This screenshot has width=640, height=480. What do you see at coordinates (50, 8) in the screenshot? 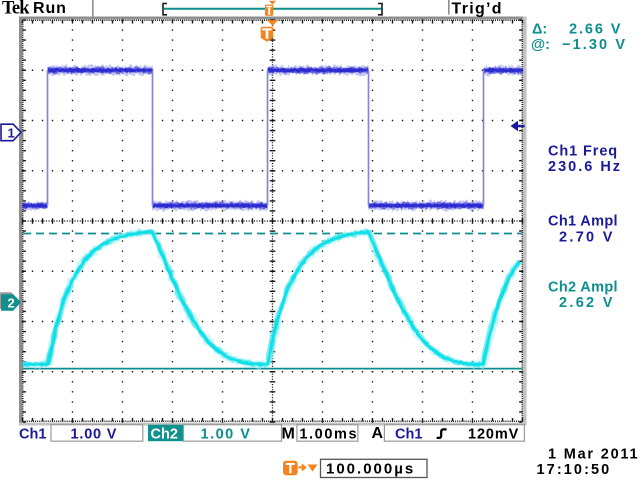
I see `svg-text: Run` at bounding box center [50, 8].